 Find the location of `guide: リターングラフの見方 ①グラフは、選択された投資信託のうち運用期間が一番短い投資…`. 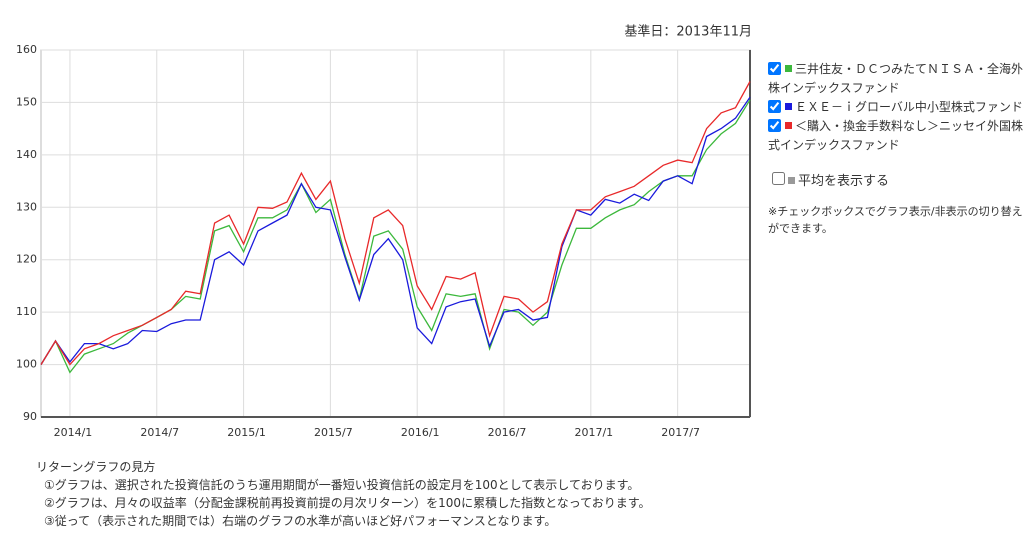

guide: リターングラフの見方 ①グラフは、選択された投資信託のうち運用期間が一番短い投資… is located at coordinates (343, 494).